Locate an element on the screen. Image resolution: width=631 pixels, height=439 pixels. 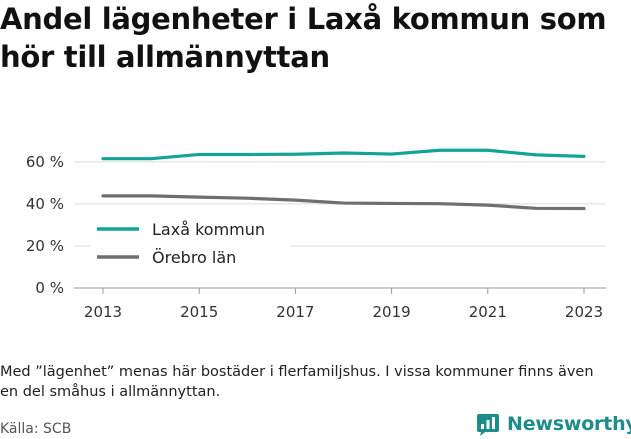
y-tick-label: 60 % is located at coordinates (45, 162).